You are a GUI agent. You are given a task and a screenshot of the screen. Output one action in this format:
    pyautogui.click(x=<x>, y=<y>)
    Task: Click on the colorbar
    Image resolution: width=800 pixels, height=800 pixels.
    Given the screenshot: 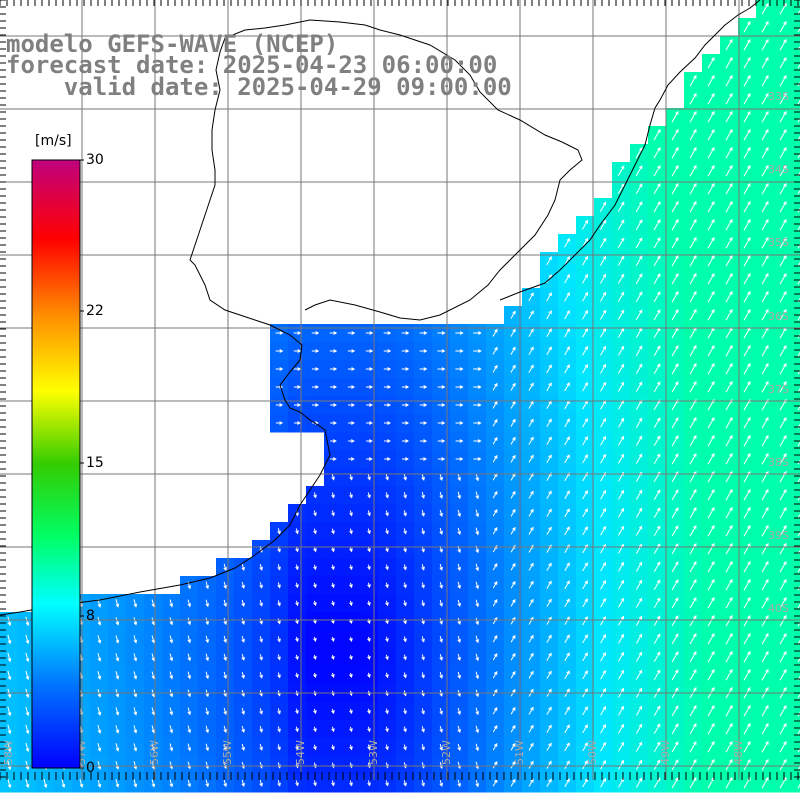 What is the action you would take?
    pyautogui.click(x=57, y=464)
    